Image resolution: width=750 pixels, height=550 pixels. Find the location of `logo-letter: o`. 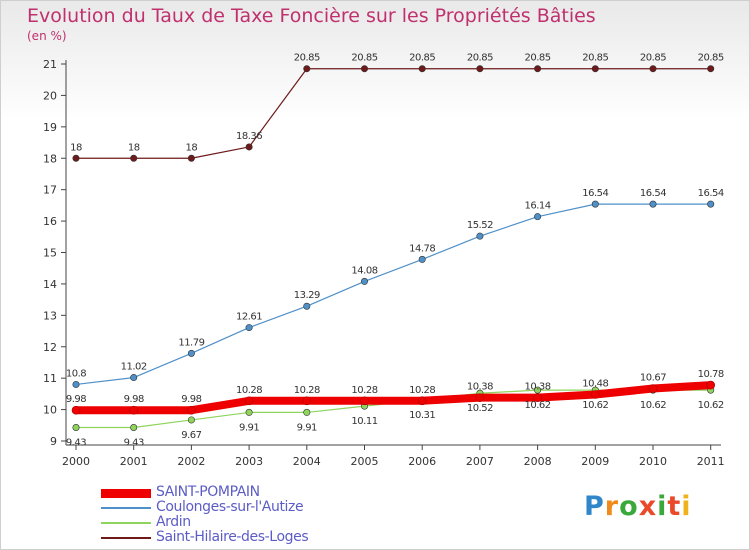

logo-letter: o is located at coordinates (629, 506).